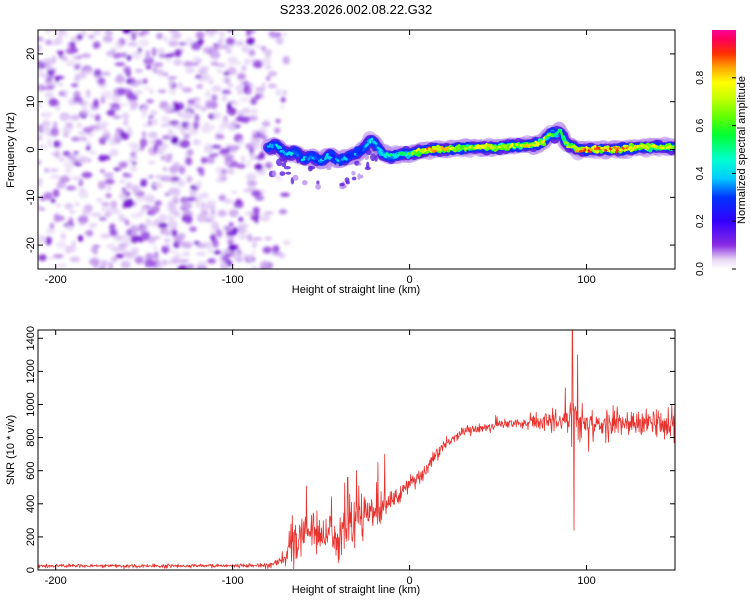 The image size is (750, 600). What do you see at coordinates (11, 150) in the screenshot?
I see `spectrogram-y-axis-label: Frequency (Hz)` at bounding box center [11, 150].